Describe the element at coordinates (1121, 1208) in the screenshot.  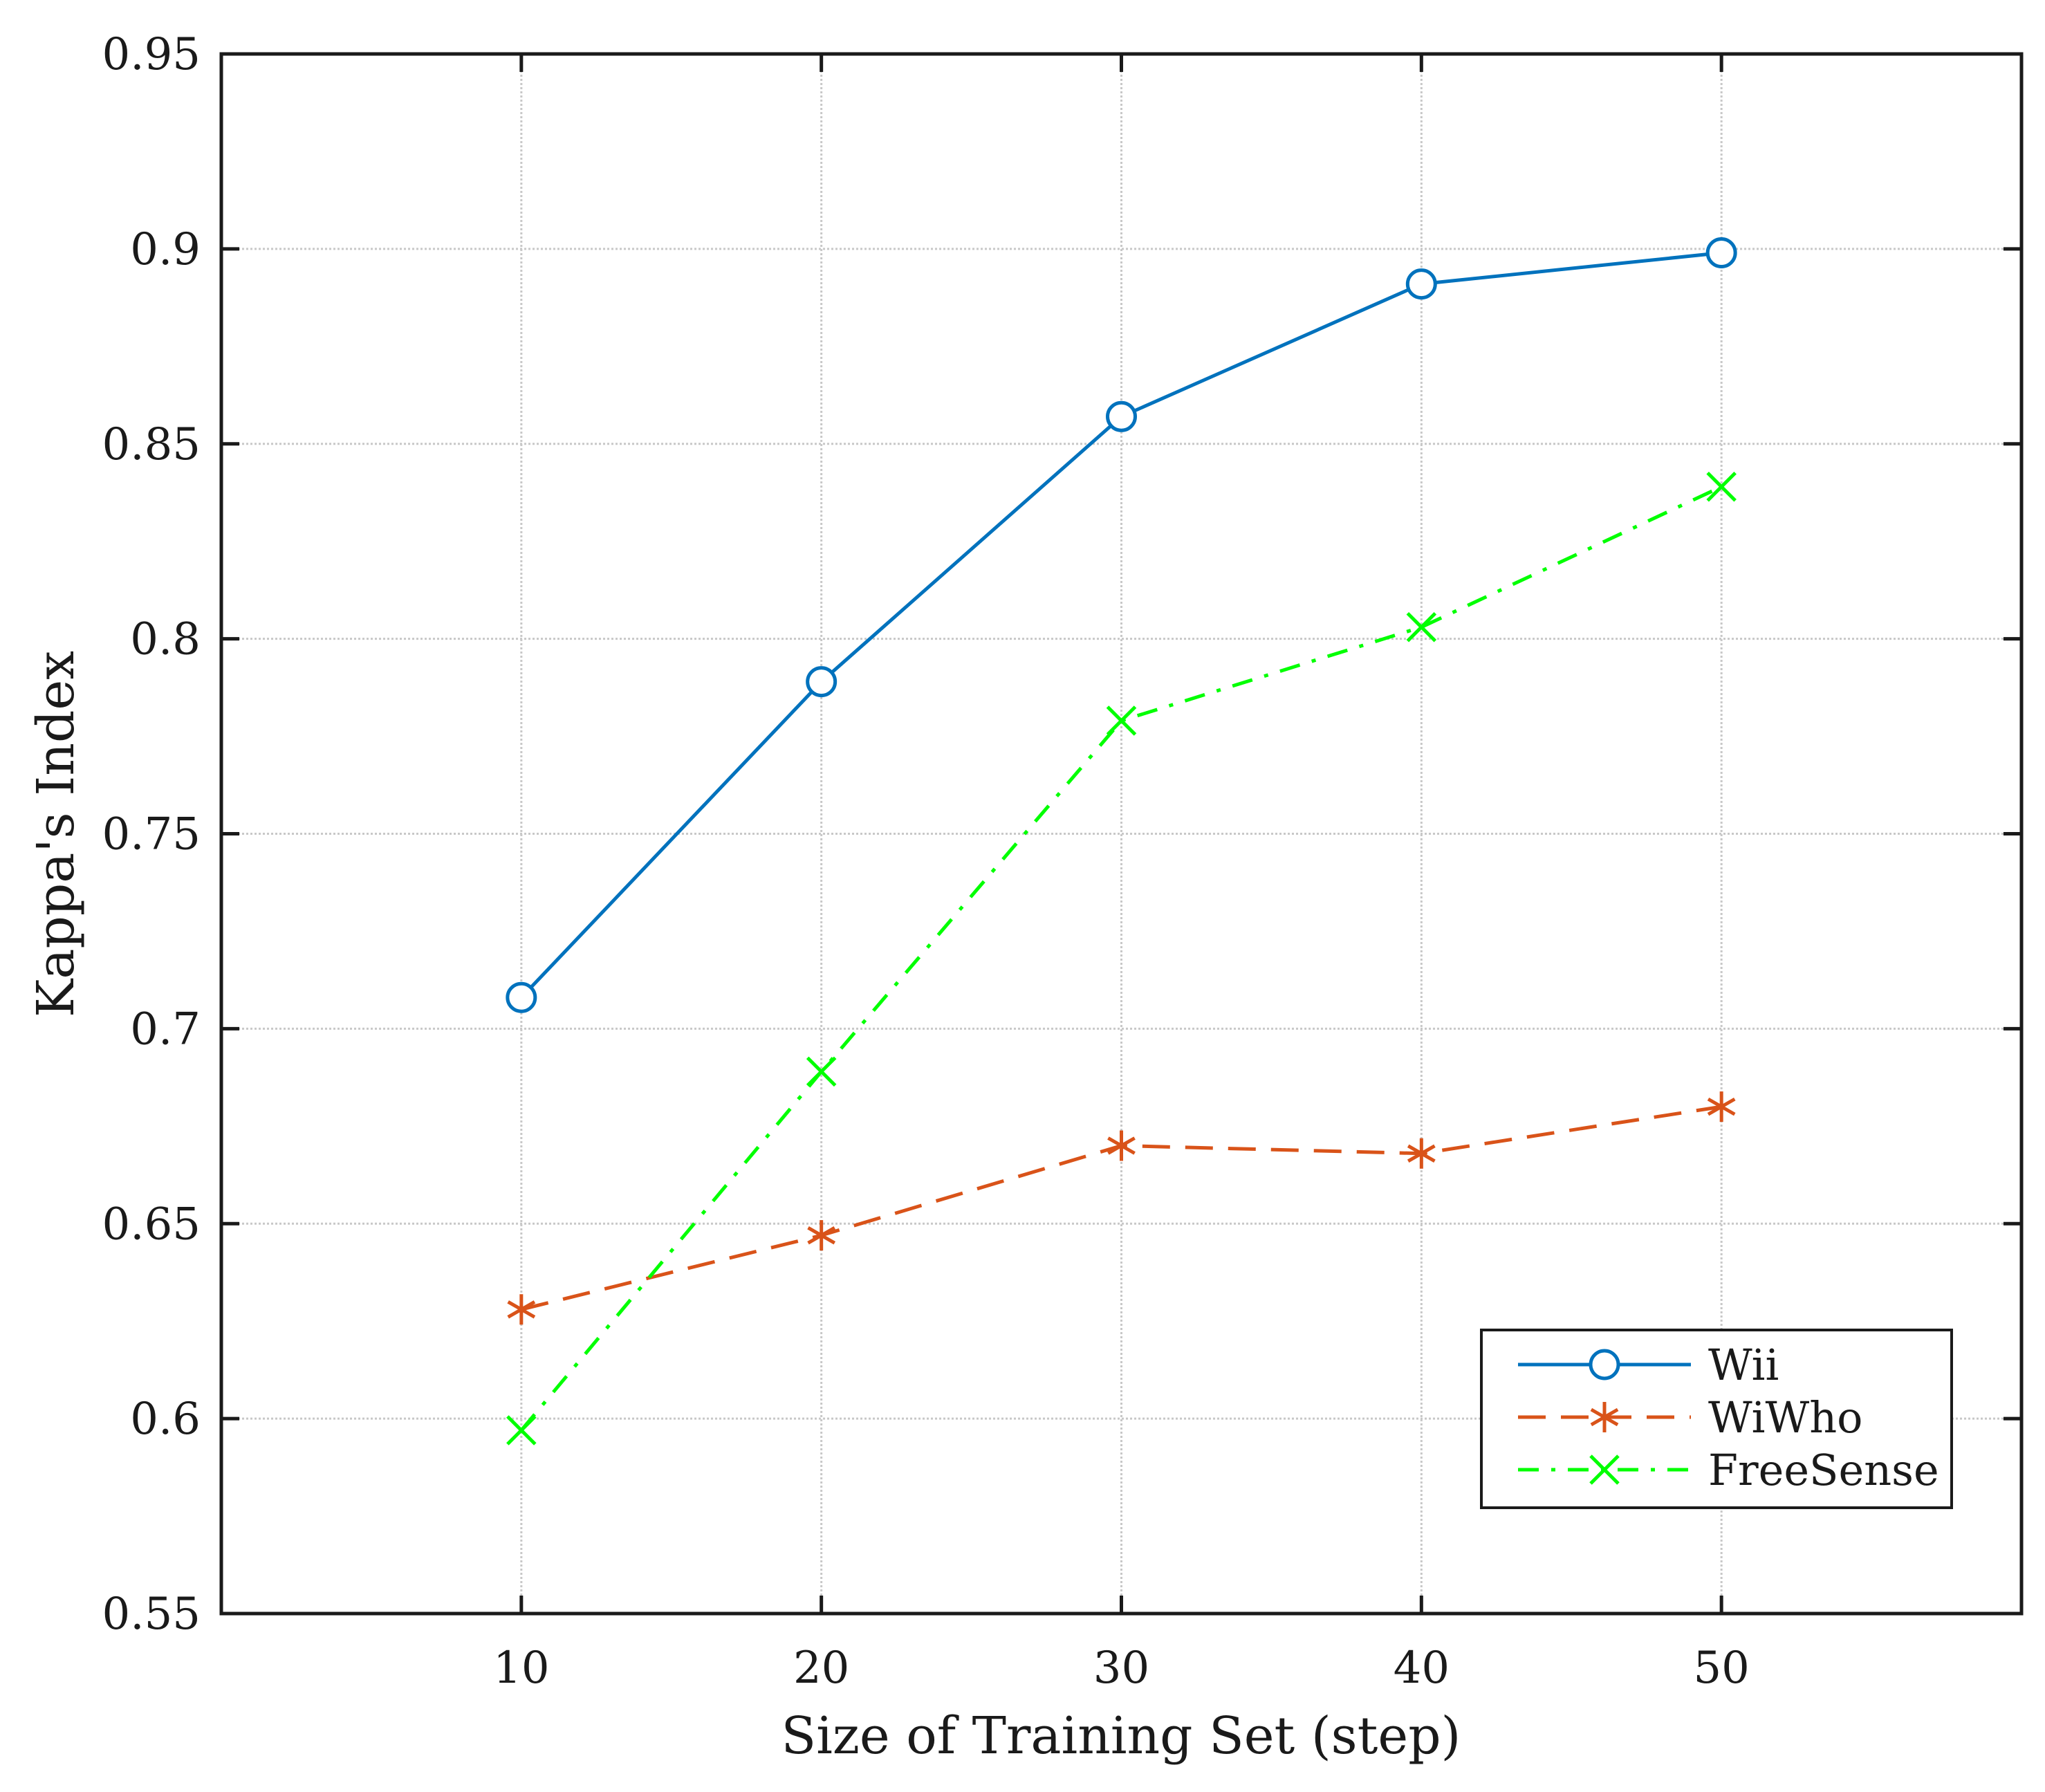
I see `series-wiwho` at that location.